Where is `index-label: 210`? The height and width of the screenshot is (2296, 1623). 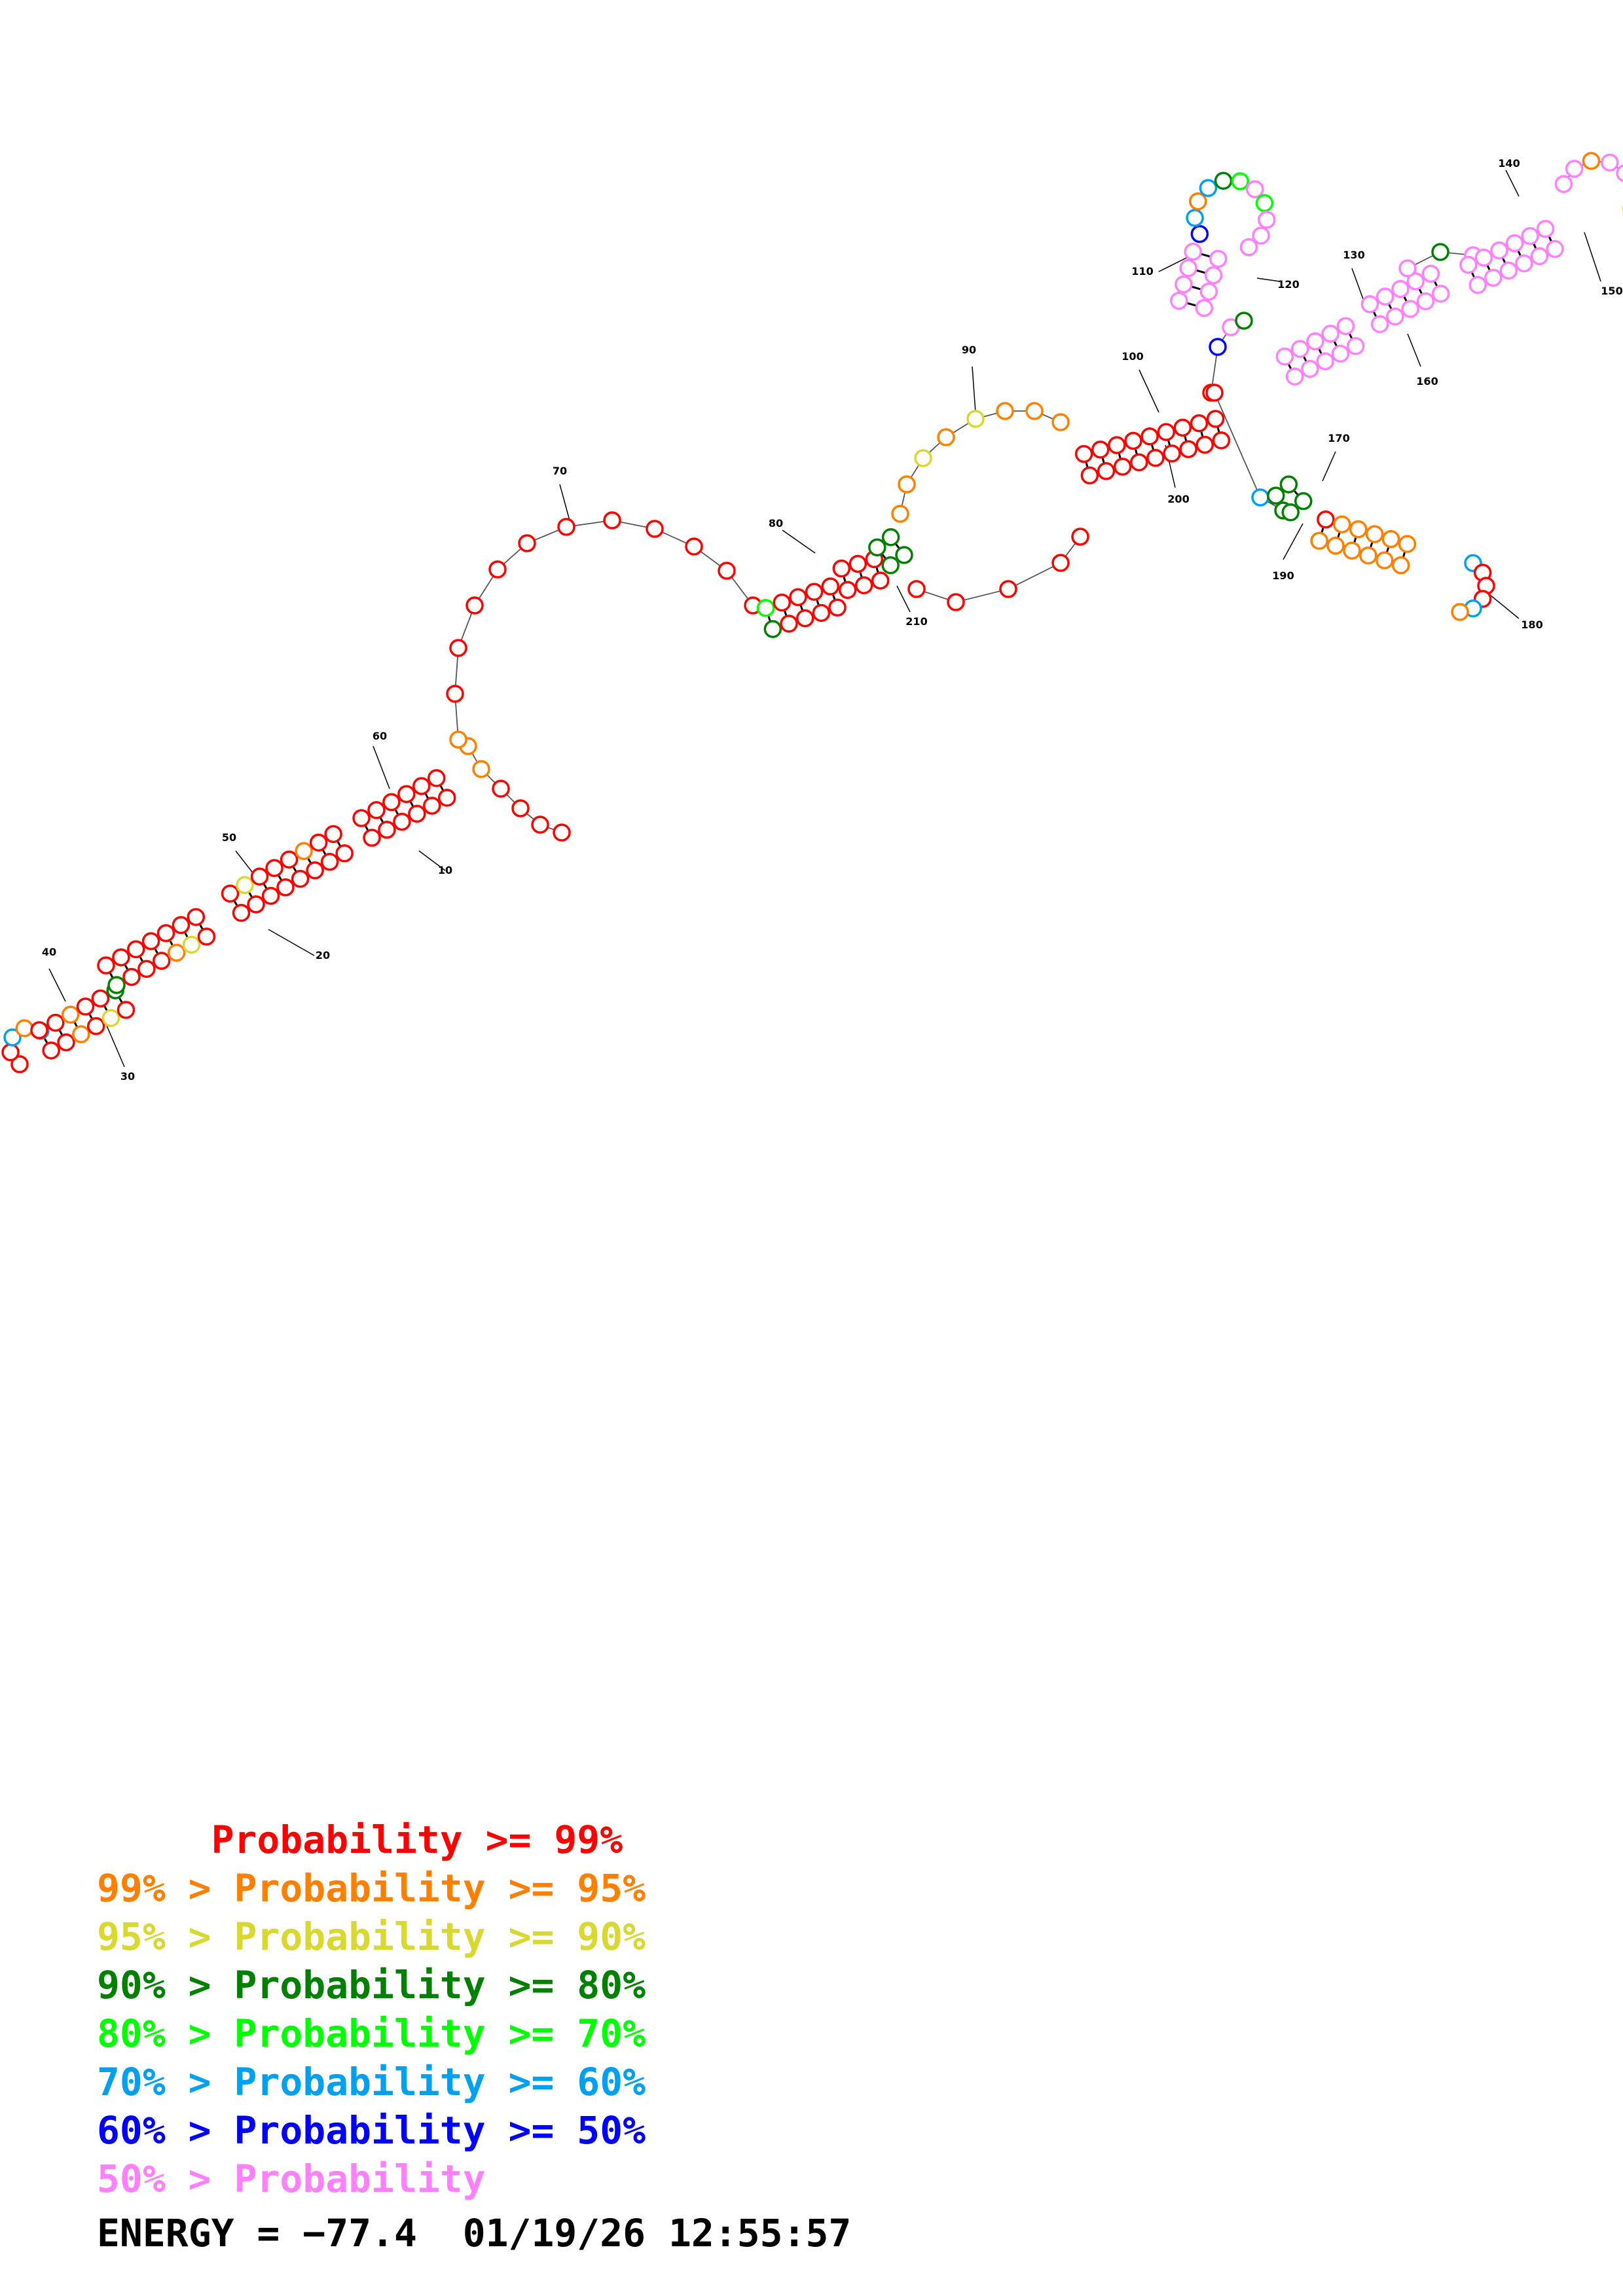
index-label: 210 is located at coordinates (916, 621).